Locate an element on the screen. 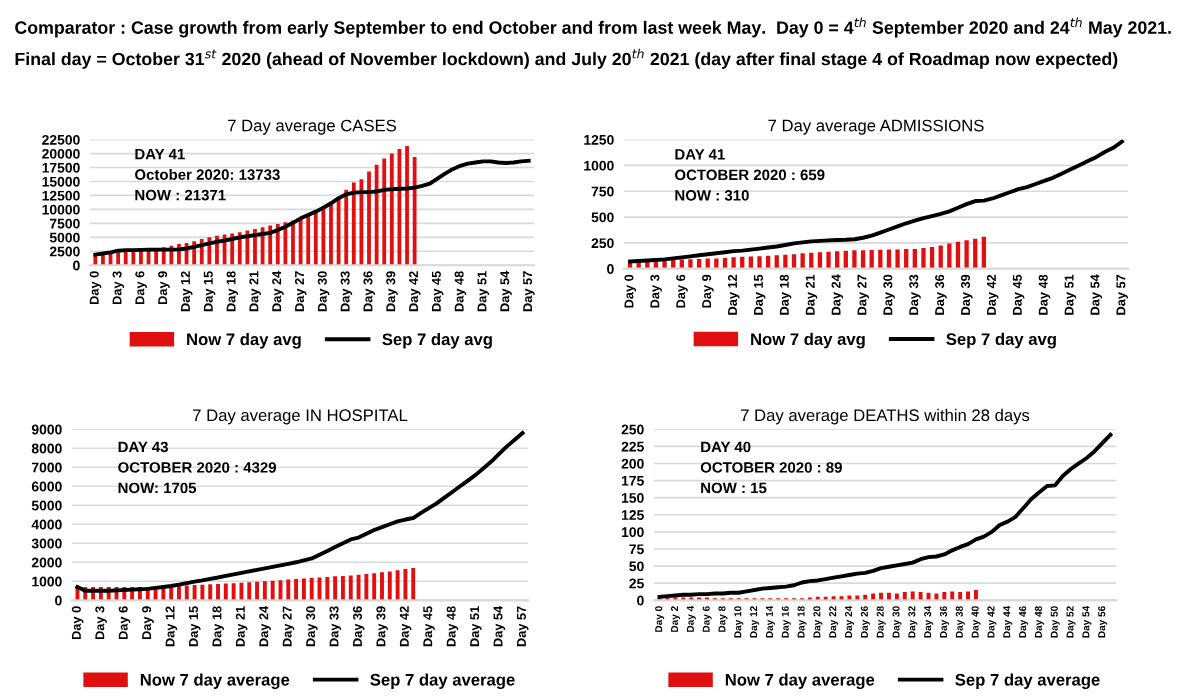 This screenshot has width=1200, height=698. chart-title: 7 Day average CASES is located at coordinates (312, 127).